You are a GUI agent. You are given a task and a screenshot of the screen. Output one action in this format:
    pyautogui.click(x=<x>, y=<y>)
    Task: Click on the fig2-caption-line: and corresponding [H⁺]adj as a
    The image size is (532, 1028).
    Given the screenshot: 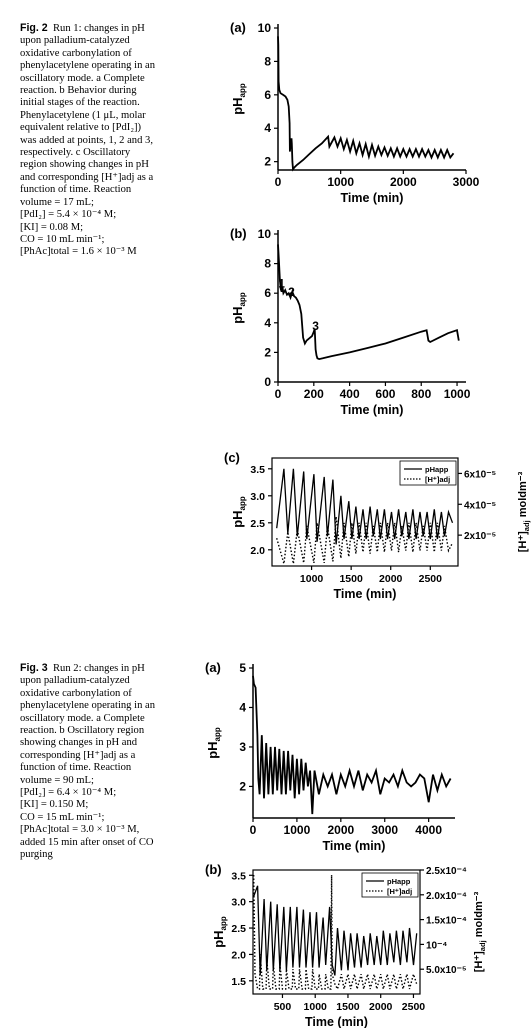 What is the action you would take?
    pyautogui.click(x=87, y=177)
    